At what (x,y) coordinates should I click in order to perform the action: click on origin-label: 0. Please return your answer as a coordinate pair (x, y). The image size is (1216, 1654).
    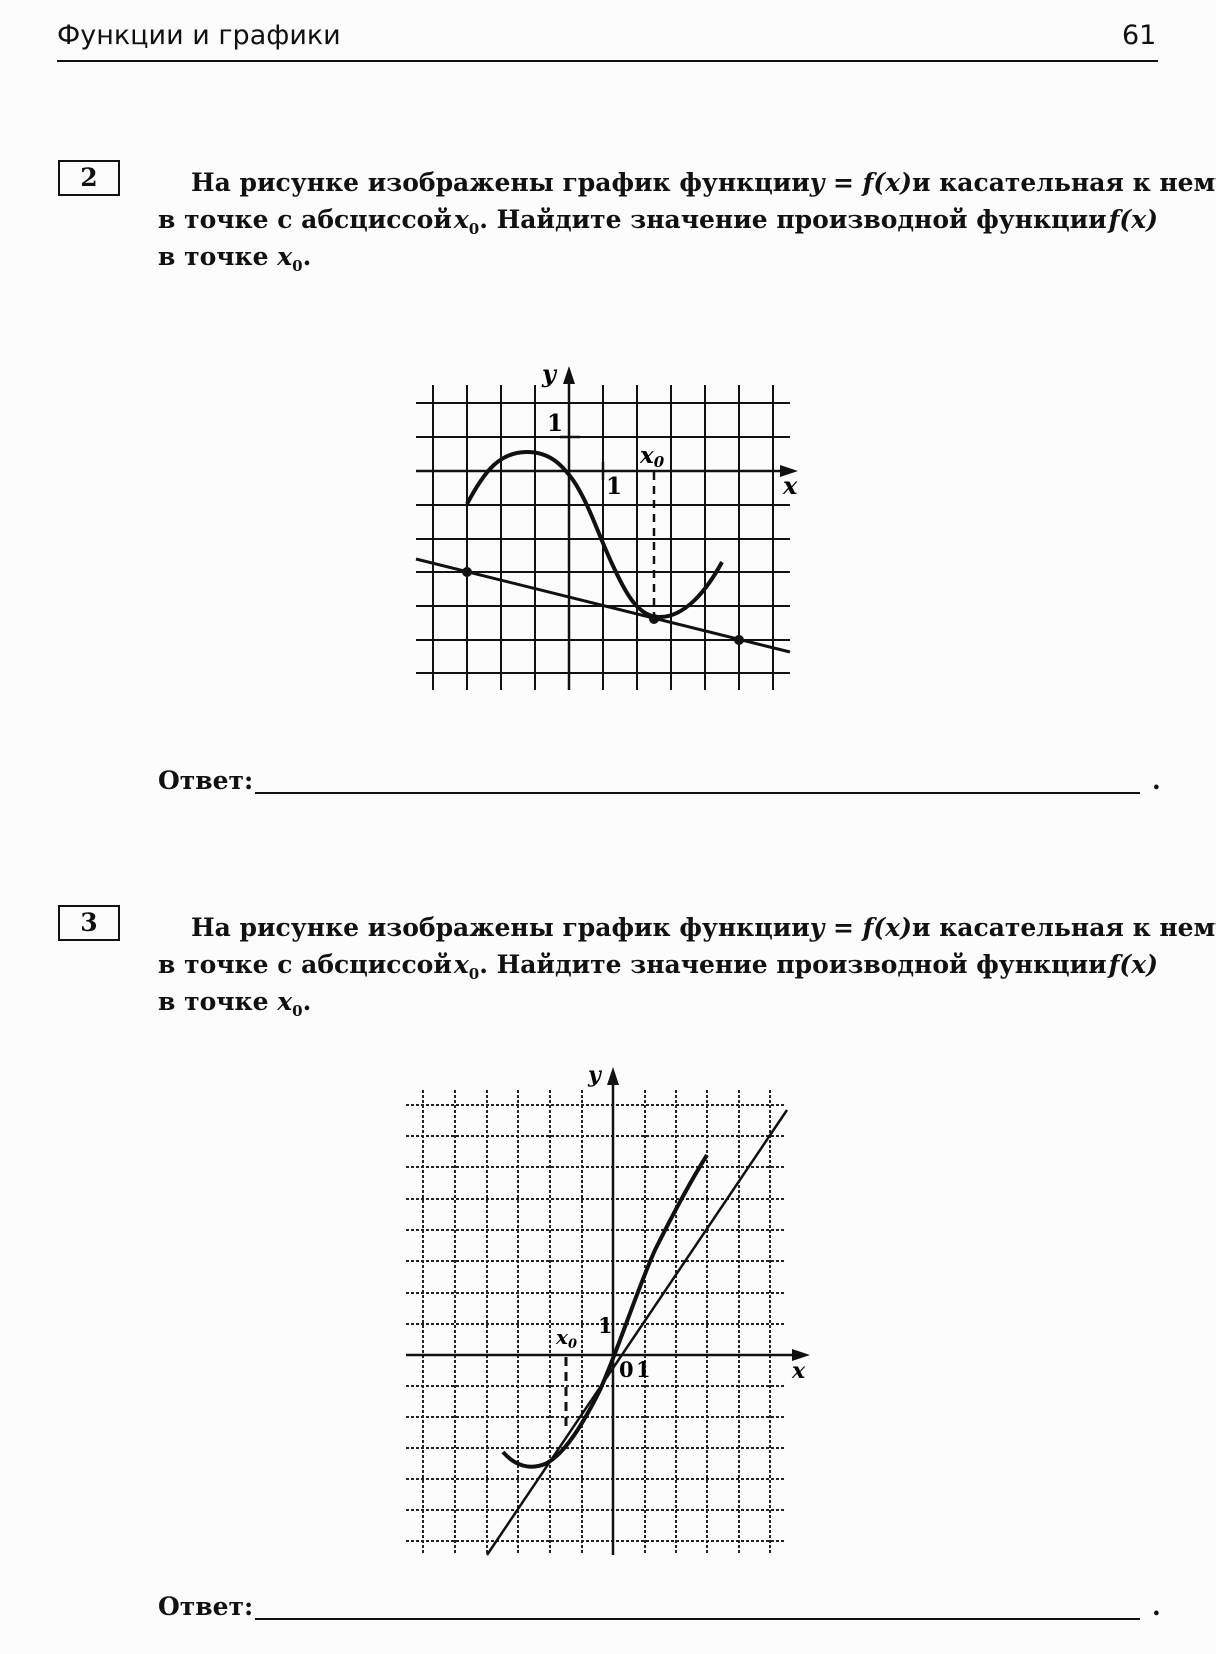
    Looking at the image, I should click on (626, 1369).